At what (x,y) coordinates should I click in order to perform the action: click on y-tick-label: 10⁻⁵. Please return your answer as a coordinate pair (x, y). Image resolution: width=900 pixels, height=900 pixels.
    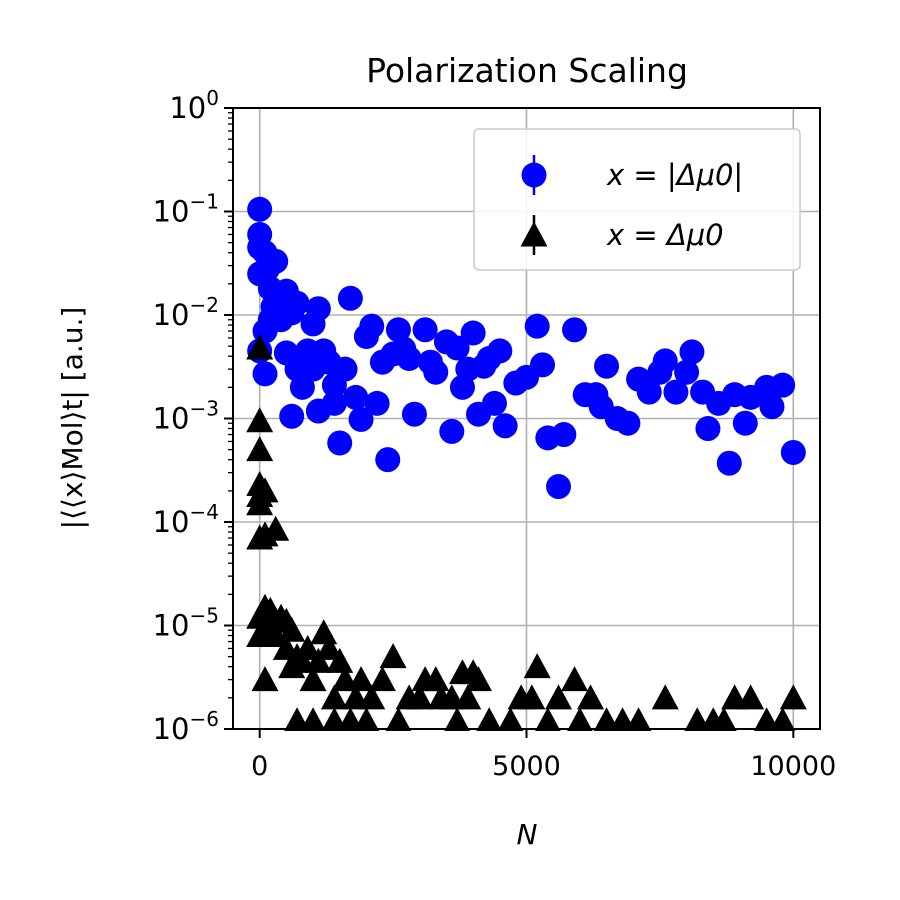
    Looking at the image, I should click on (186, 623).